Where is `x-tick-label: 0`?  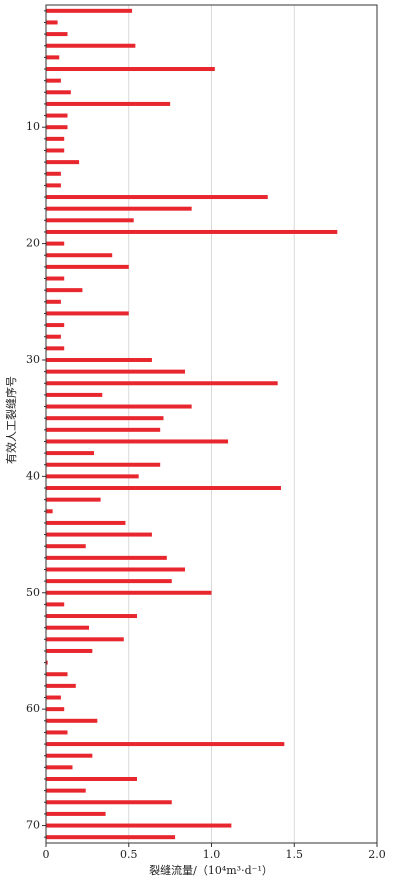
x-tick-label: 0 is located at coordinates (46, 854).